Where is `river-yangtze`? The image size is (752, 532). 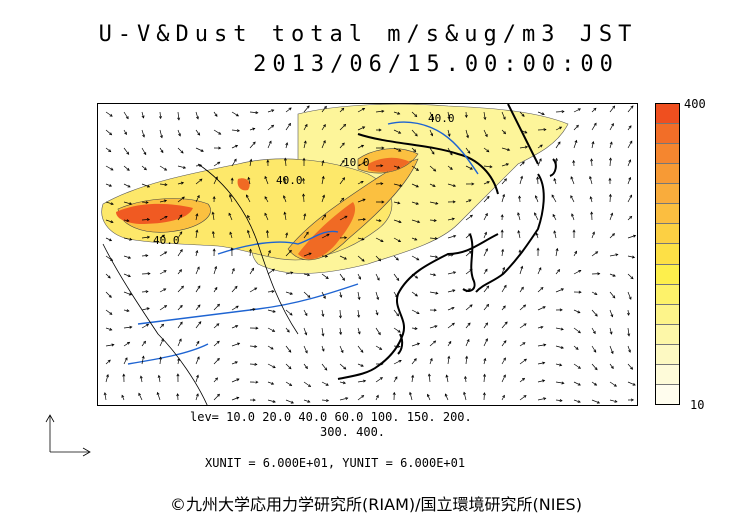 river-yangtze is located at coordinates (248, 304).